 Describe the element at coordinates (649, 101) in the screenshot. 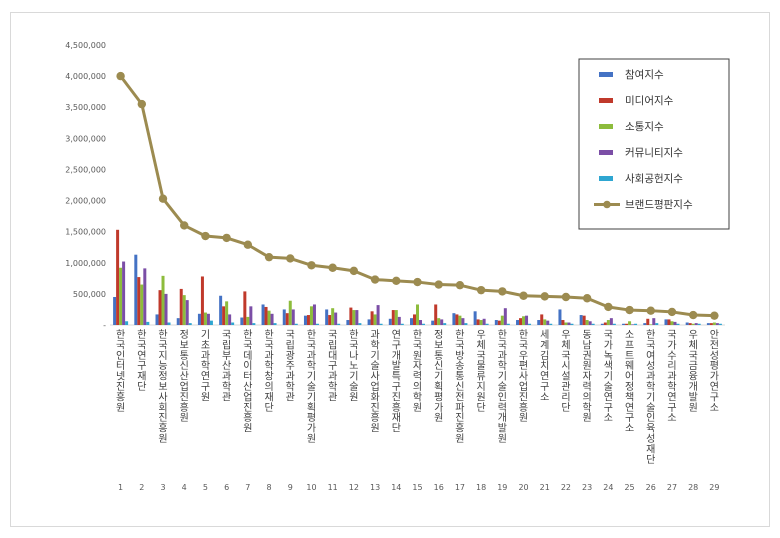

I see `legend-label: 미디어지수` at that location.